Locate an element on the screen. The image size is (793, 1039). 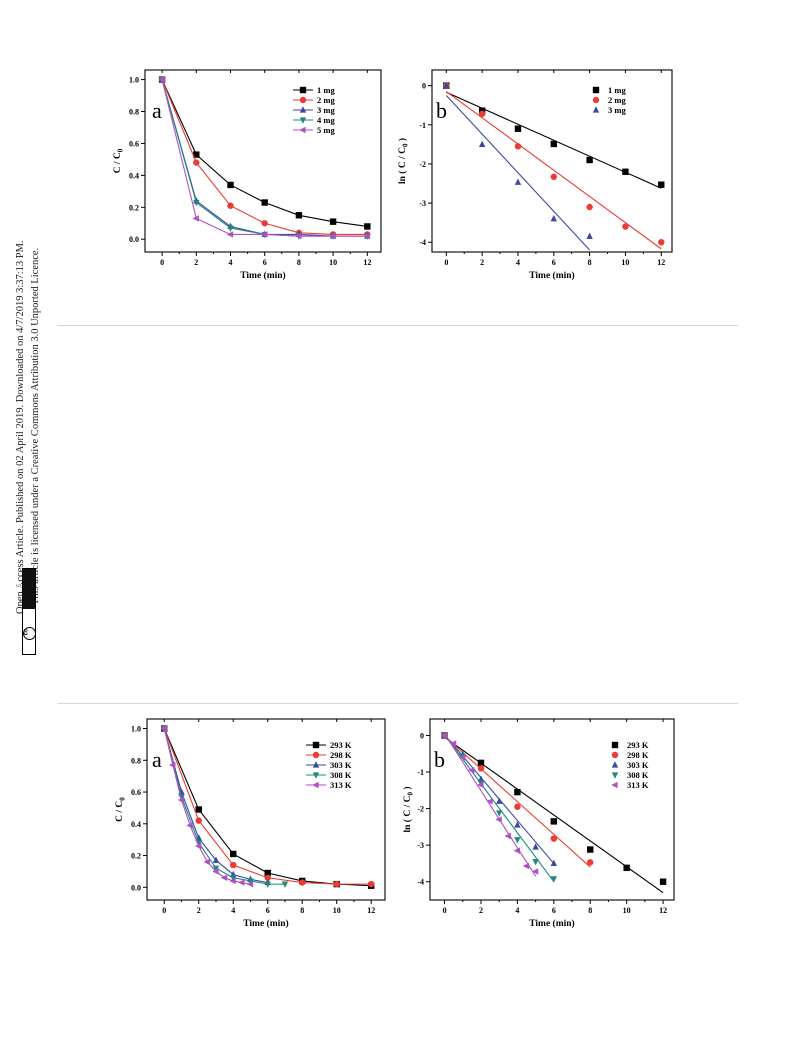
legend-label: 5 mg is located at coordinates (326, 130).